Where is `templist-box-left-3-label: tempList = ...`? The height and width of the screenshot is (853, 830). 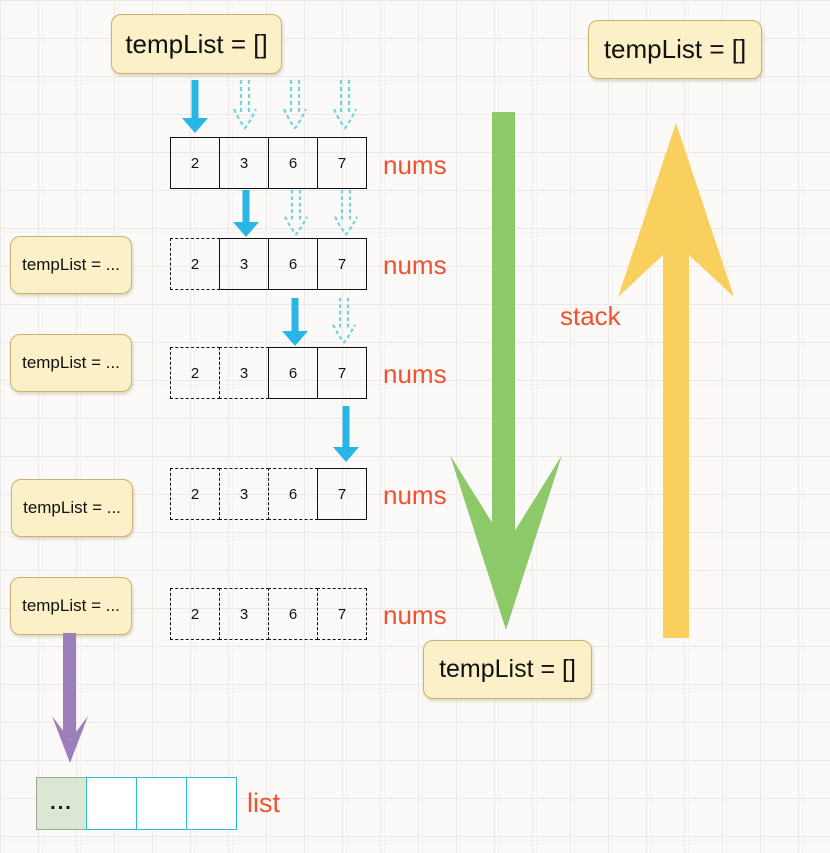
templist-box-left-3-label: tempList = ... is located at coordinates (72, 507).